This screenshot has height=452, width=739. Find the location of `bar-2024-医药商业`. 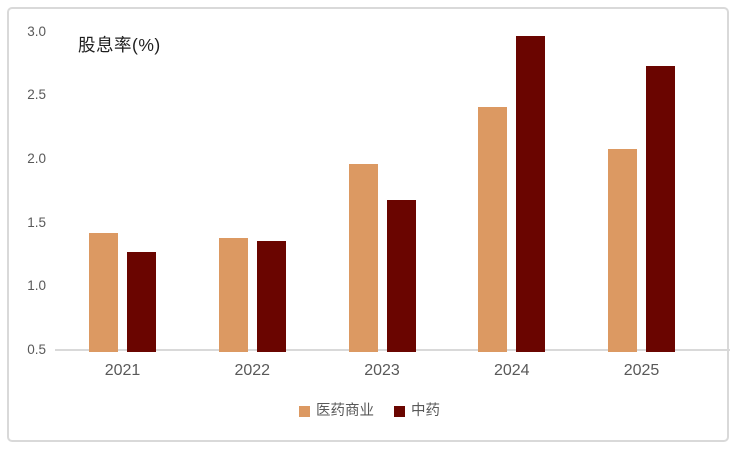

bar-2024-医药商业 is located at coordinates (493, 229).